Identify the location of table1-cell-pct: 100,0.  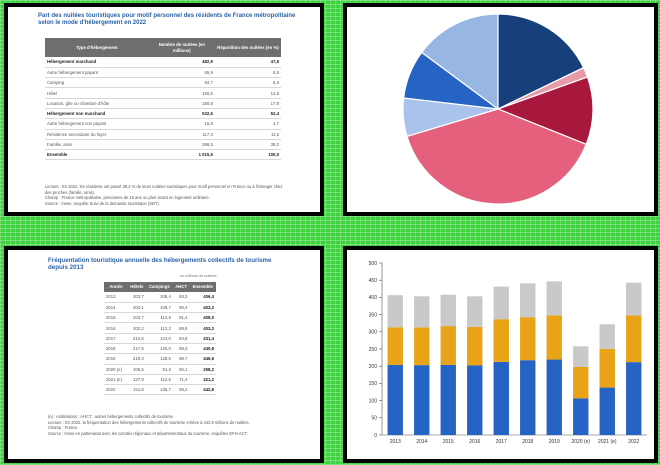
(247, 155).